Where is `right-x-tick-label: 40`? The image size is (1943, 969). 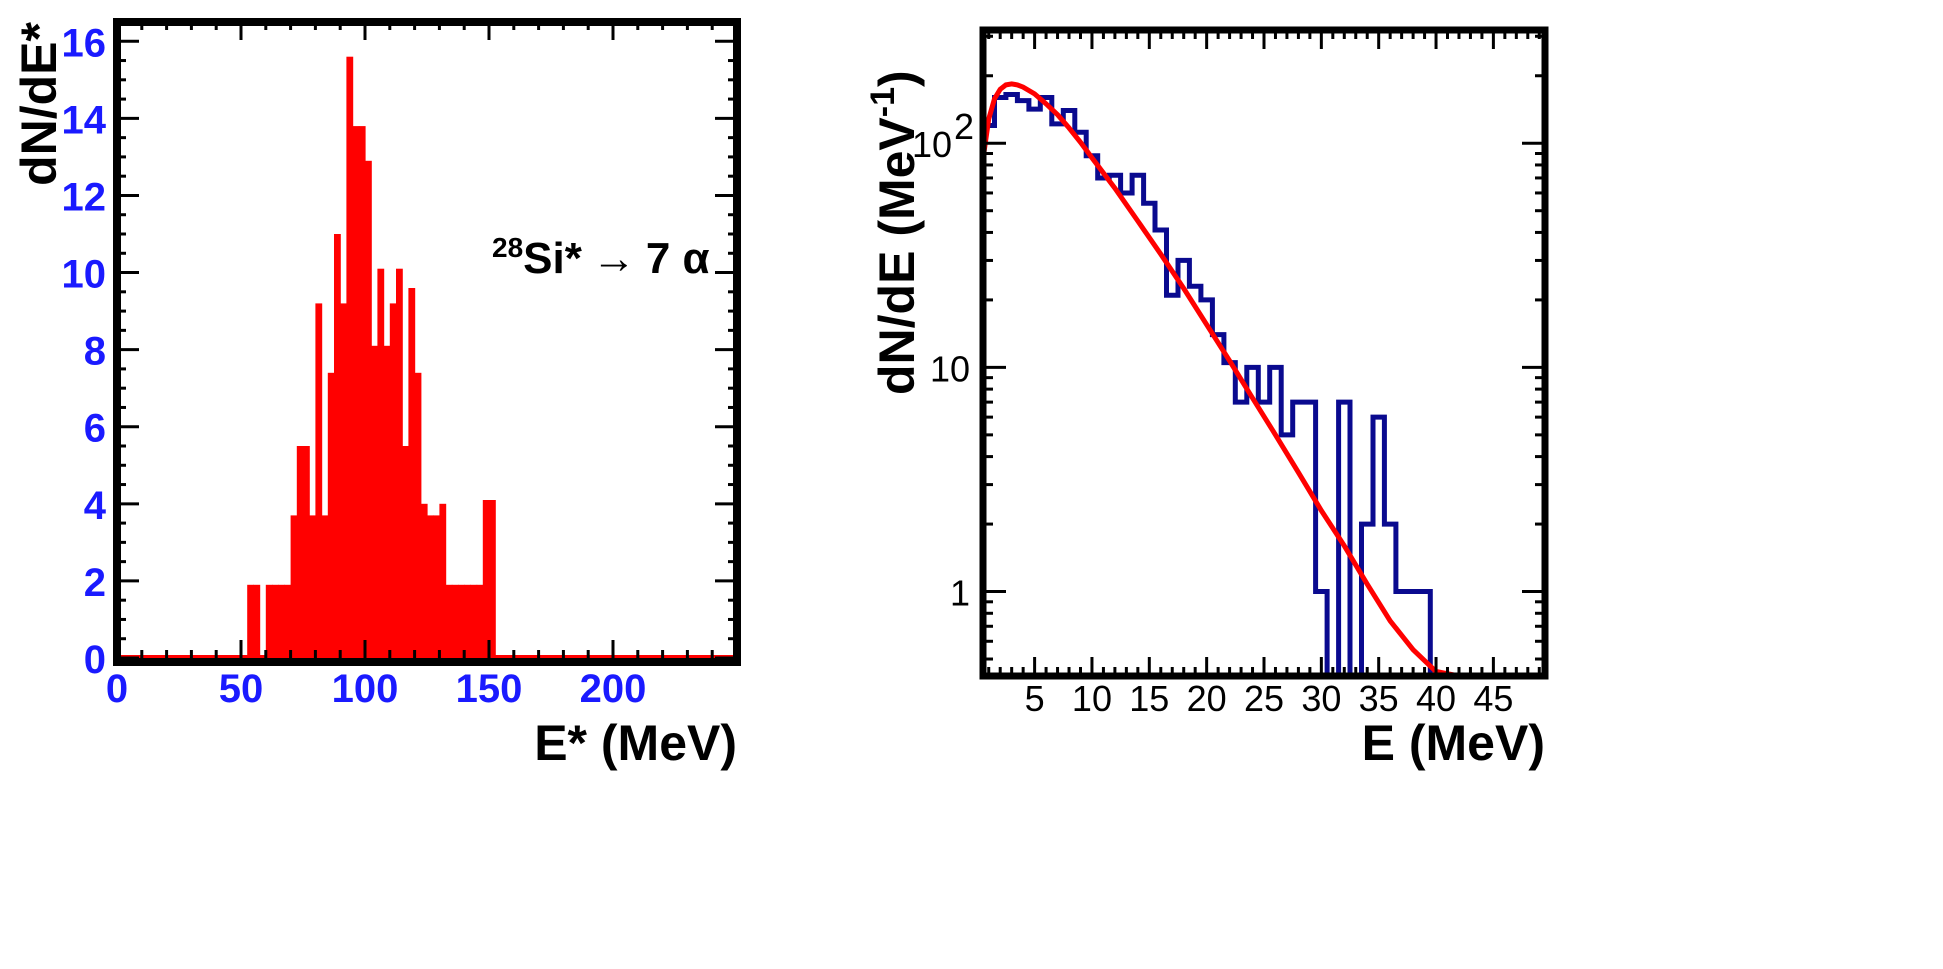
right-x-tick-label: 40 is located at coordinates (1436, 698).